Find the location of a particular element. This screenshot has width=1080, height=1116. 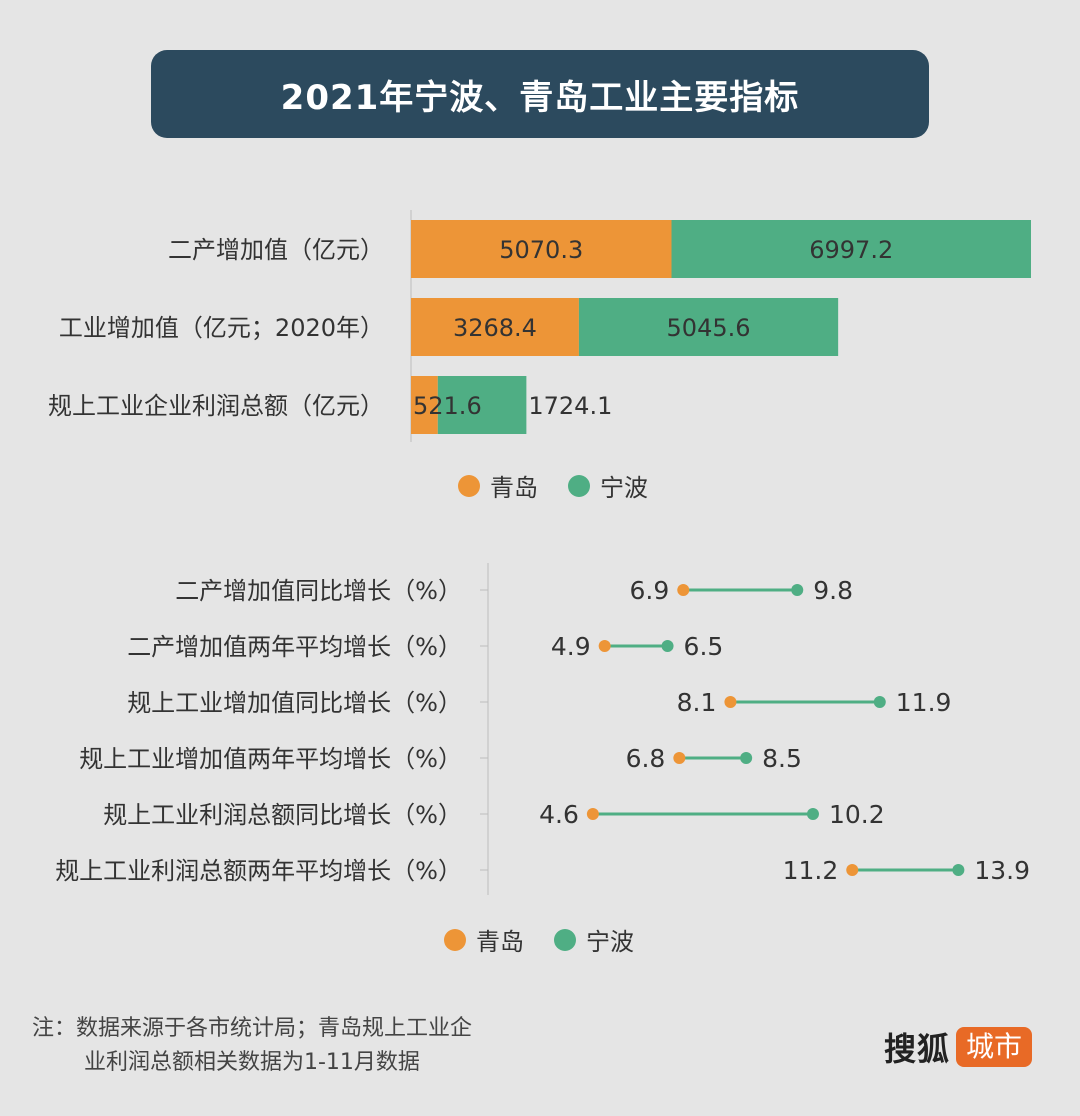

legend-label-ningbo-2: 宁波 is located at coordinates (610, 942).